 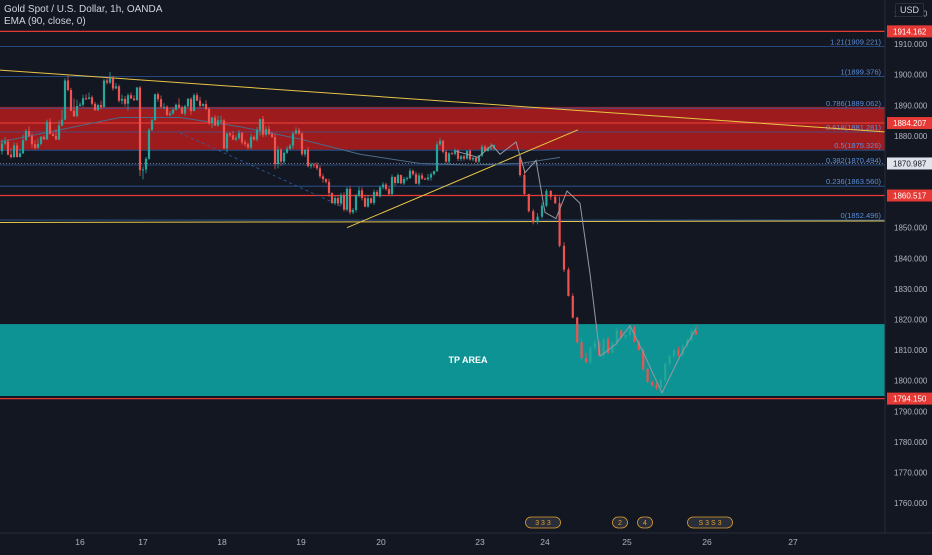 I want to click on price-tag-label: 1794.150, so click(x=910, y=399).